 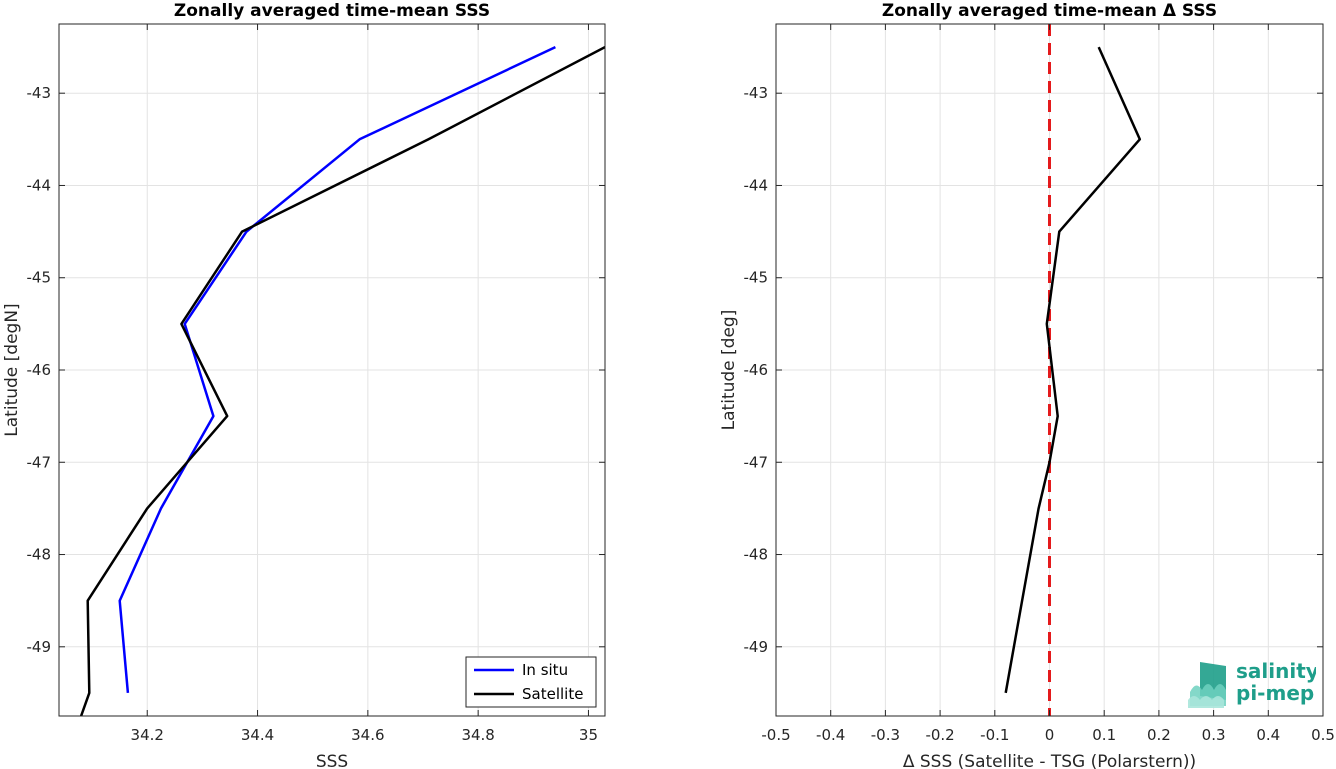 What do you see at coordinates (1275, 693) in the screenshot?
I see `logo-line2: pi-mep` at bounding box center [1275, 693].